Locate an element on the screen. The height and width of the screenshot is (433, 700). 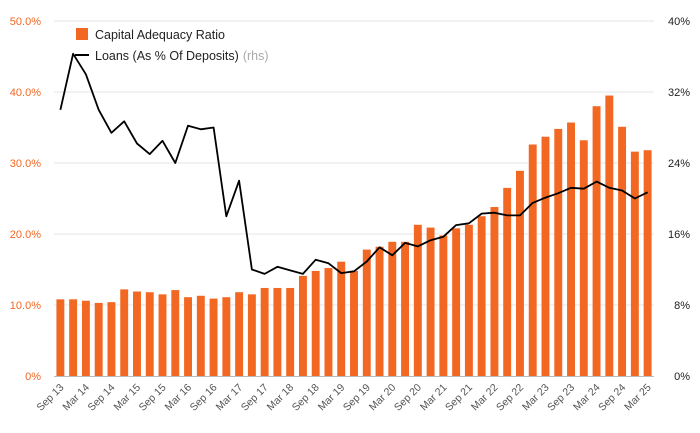
x-tick-label: Mar 14 is located at coordinates (76, 398).